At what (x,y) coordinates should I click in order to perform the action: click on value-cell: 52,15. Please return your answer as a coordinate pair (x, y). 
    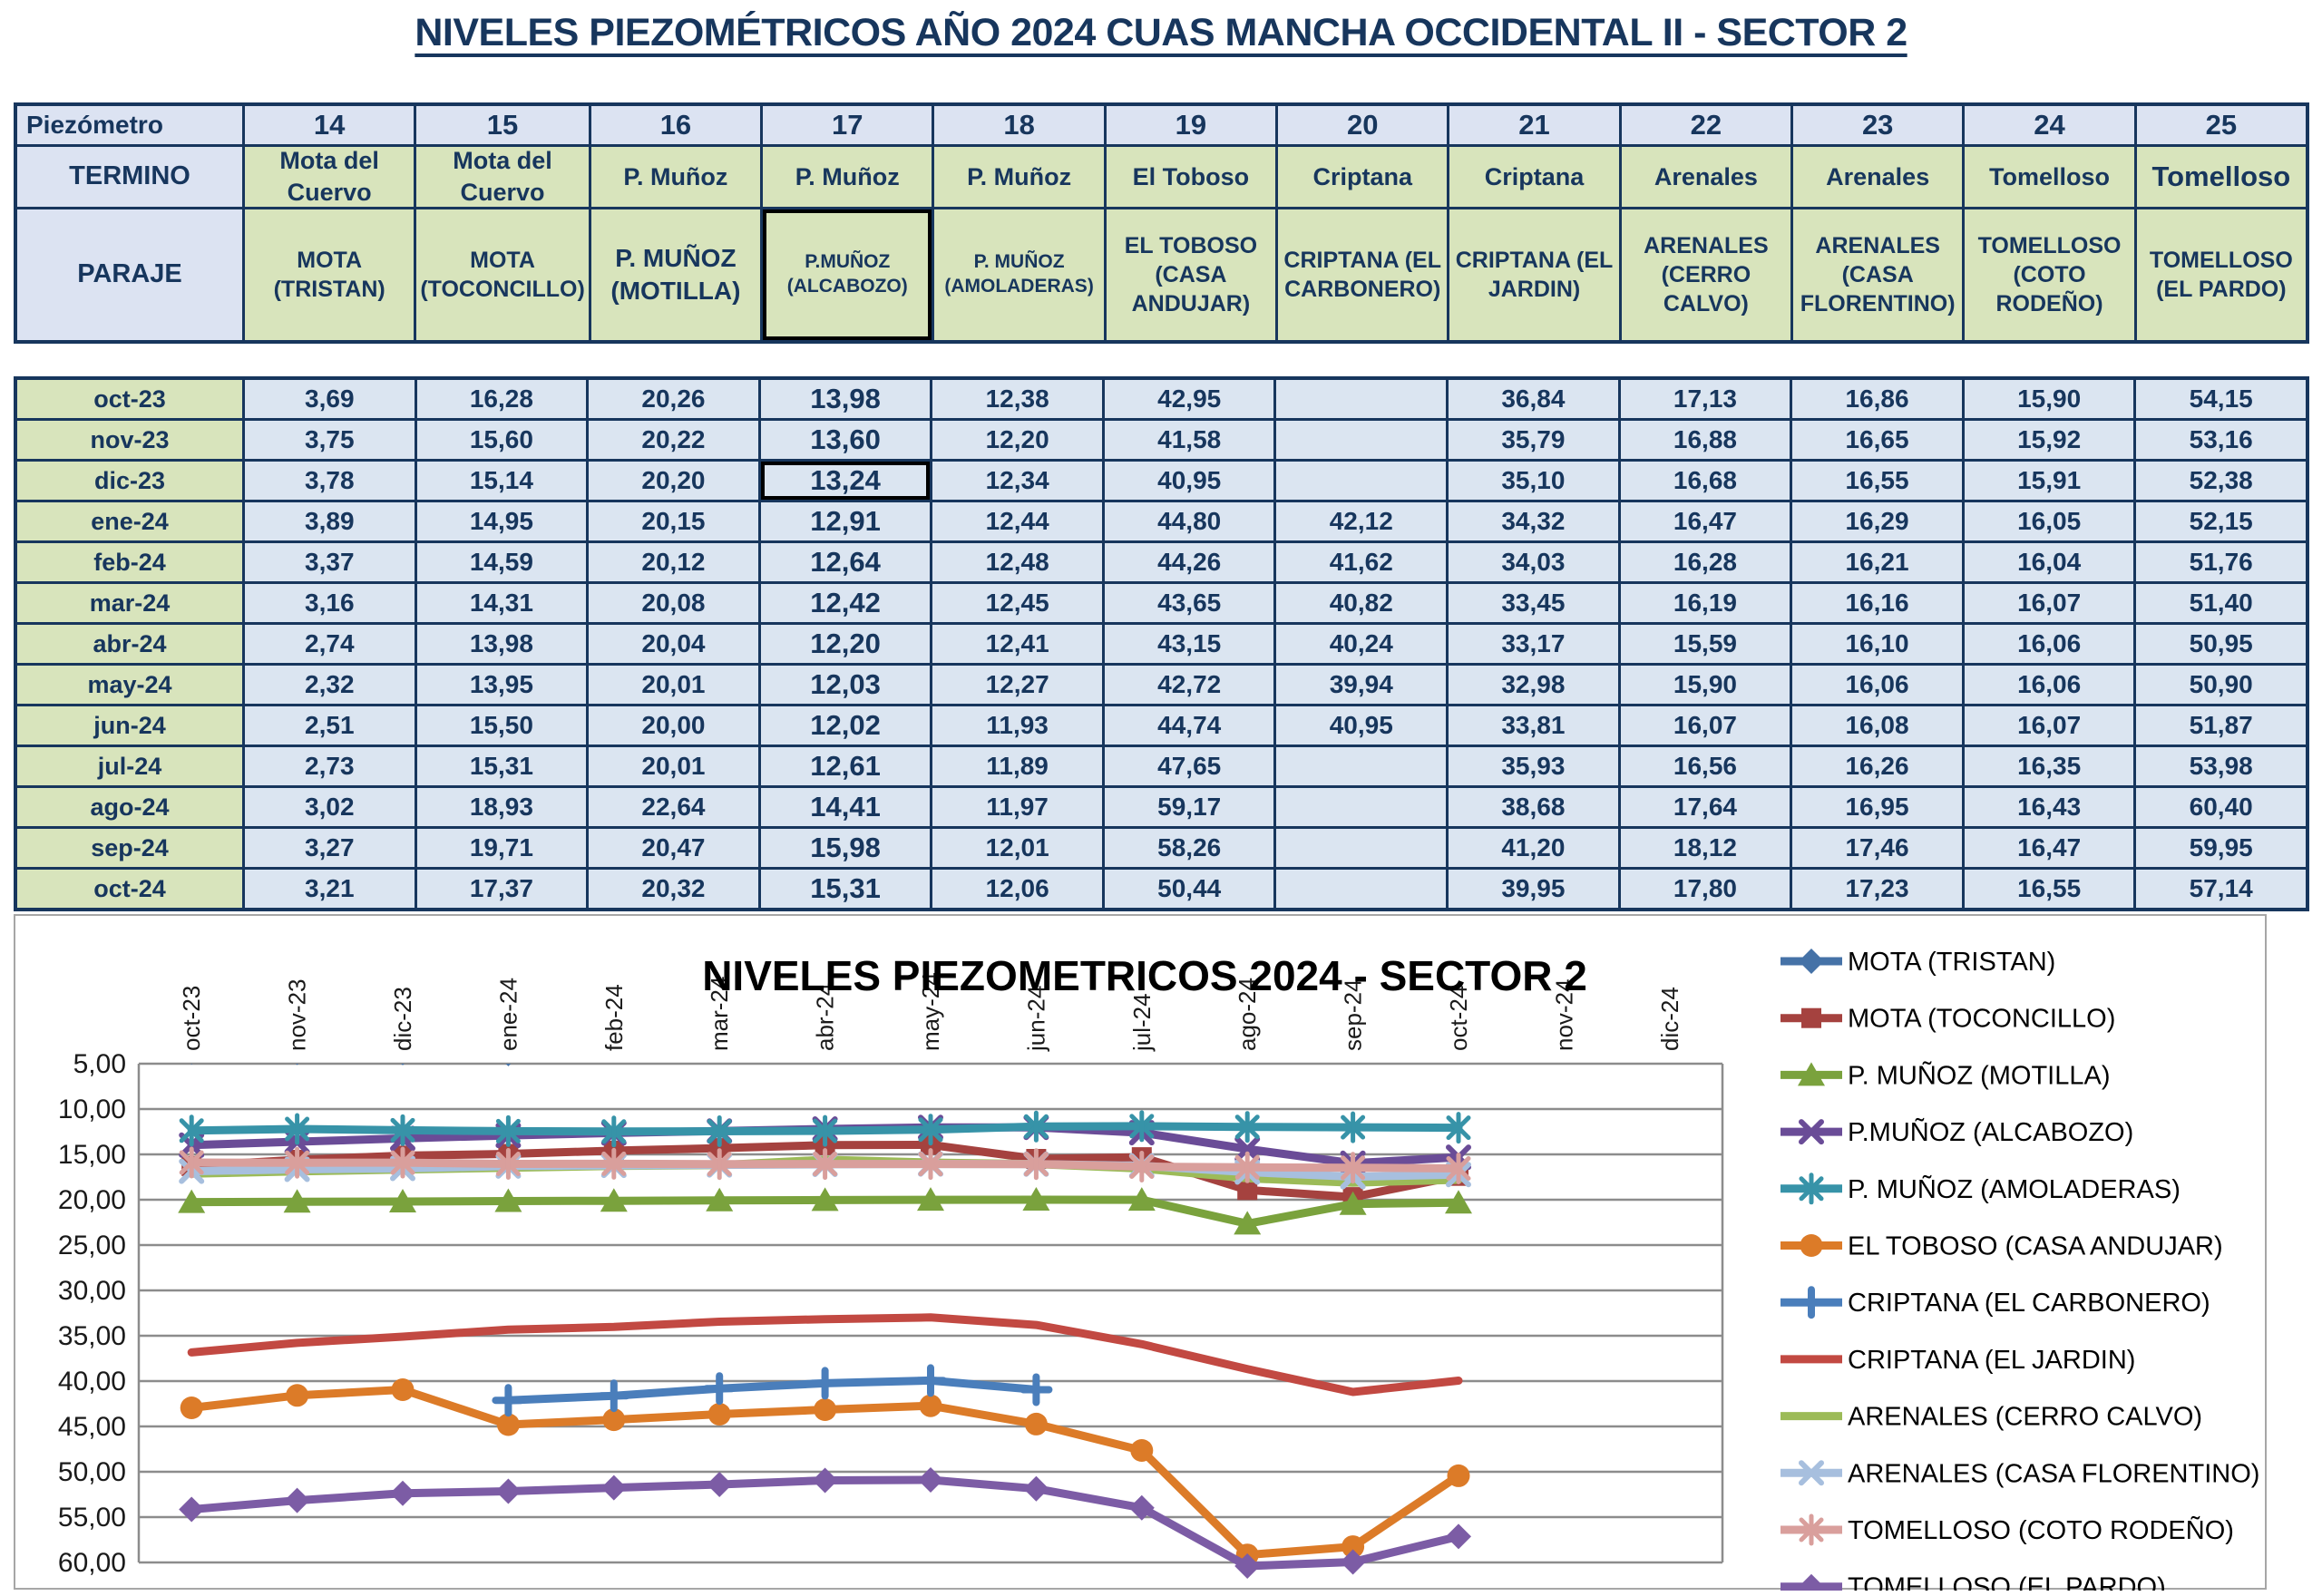
    Looking at the image, I should click on (2221, 521).